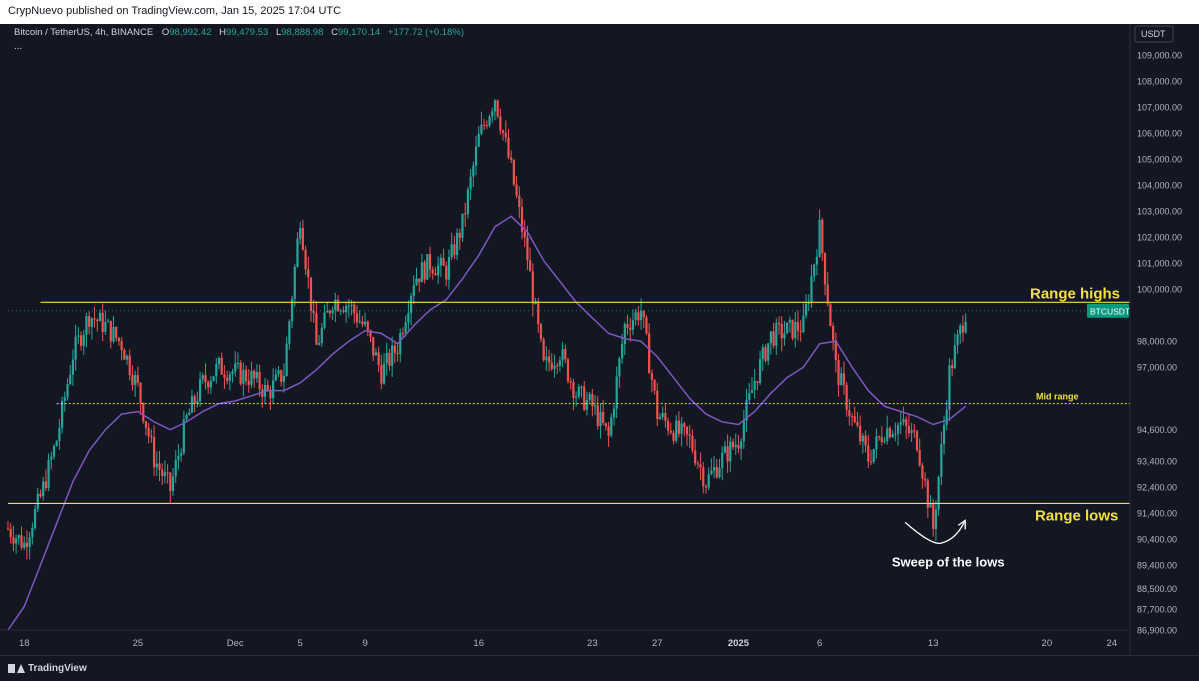  Describe the element at coordinates (948, 544) in the screenshot. I see `annotations-layer: Sweep of the lows` at that location.